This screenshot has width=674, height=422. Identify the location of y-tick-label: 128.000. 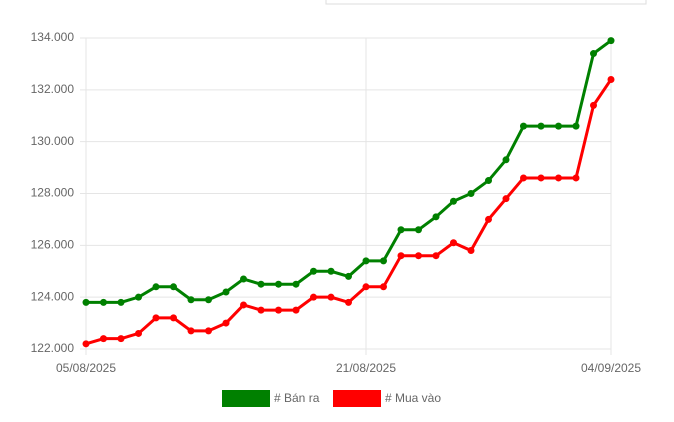
(53, 193).